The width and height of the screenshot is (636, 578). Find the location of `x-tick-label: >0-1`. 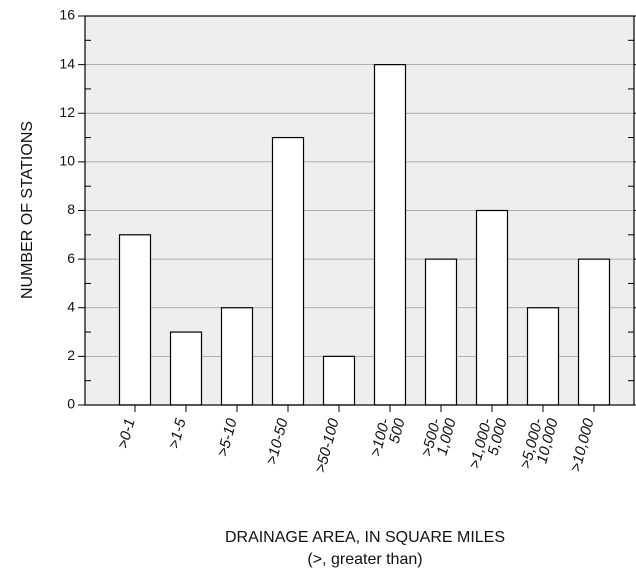

x-tick-label: >0-1 is located at coordinates (126, 434).